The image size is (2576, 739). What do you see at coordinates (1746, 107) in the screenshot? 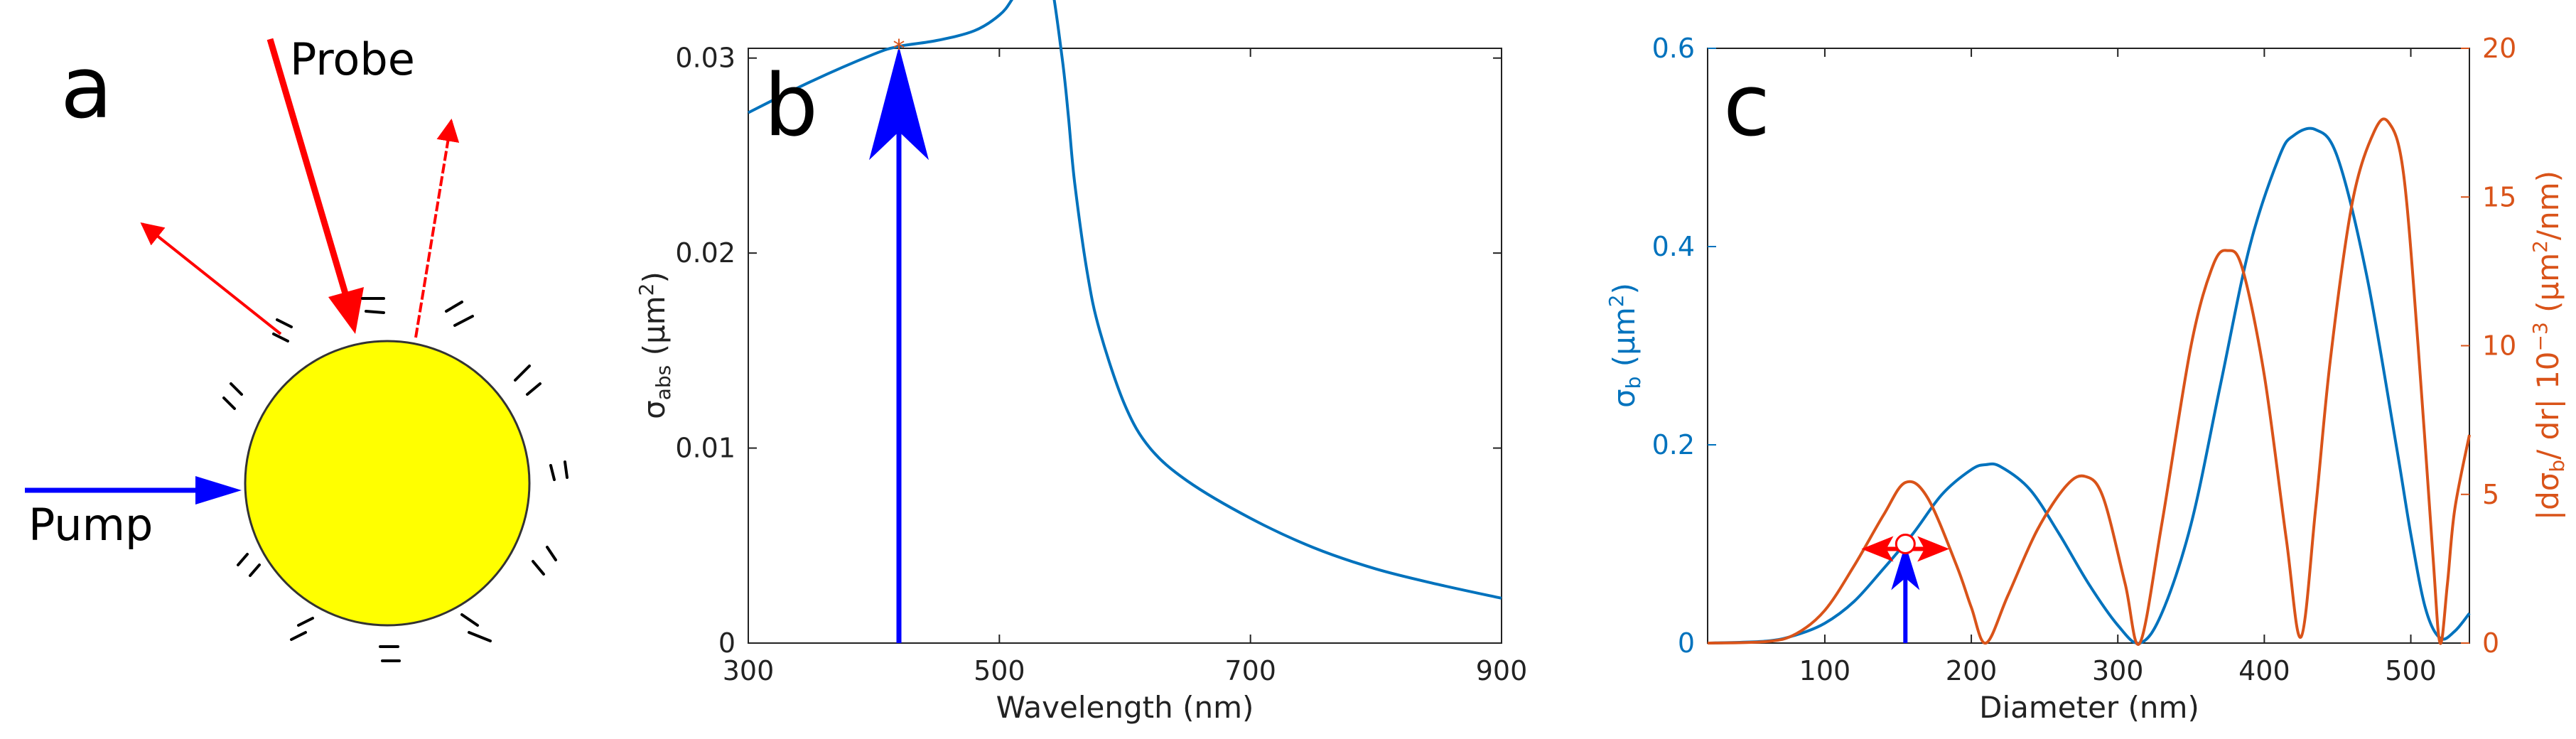
I see `panel-c-letter: c` at bounding box center [1746, 107].